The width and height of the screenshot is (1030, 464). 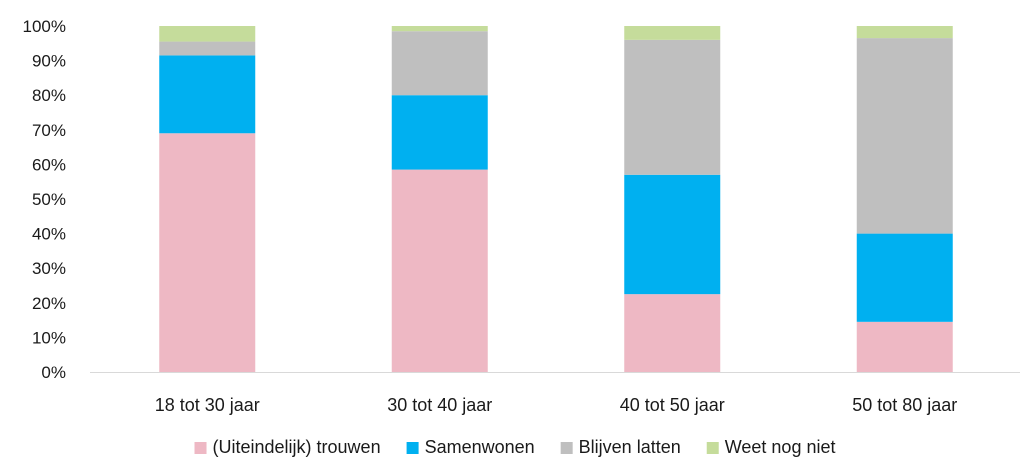 What do you see at coordinates (49, 61) in the screenshot?
I see `y-tick-label: 90%` at bounding box center [49, 61].